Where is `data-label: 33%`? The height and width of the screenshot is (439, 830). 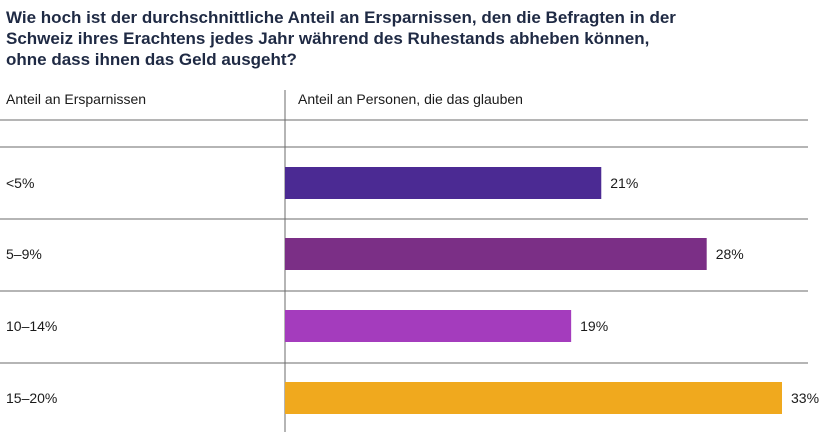
data-label: 33% is located at coordinates (805, 398).